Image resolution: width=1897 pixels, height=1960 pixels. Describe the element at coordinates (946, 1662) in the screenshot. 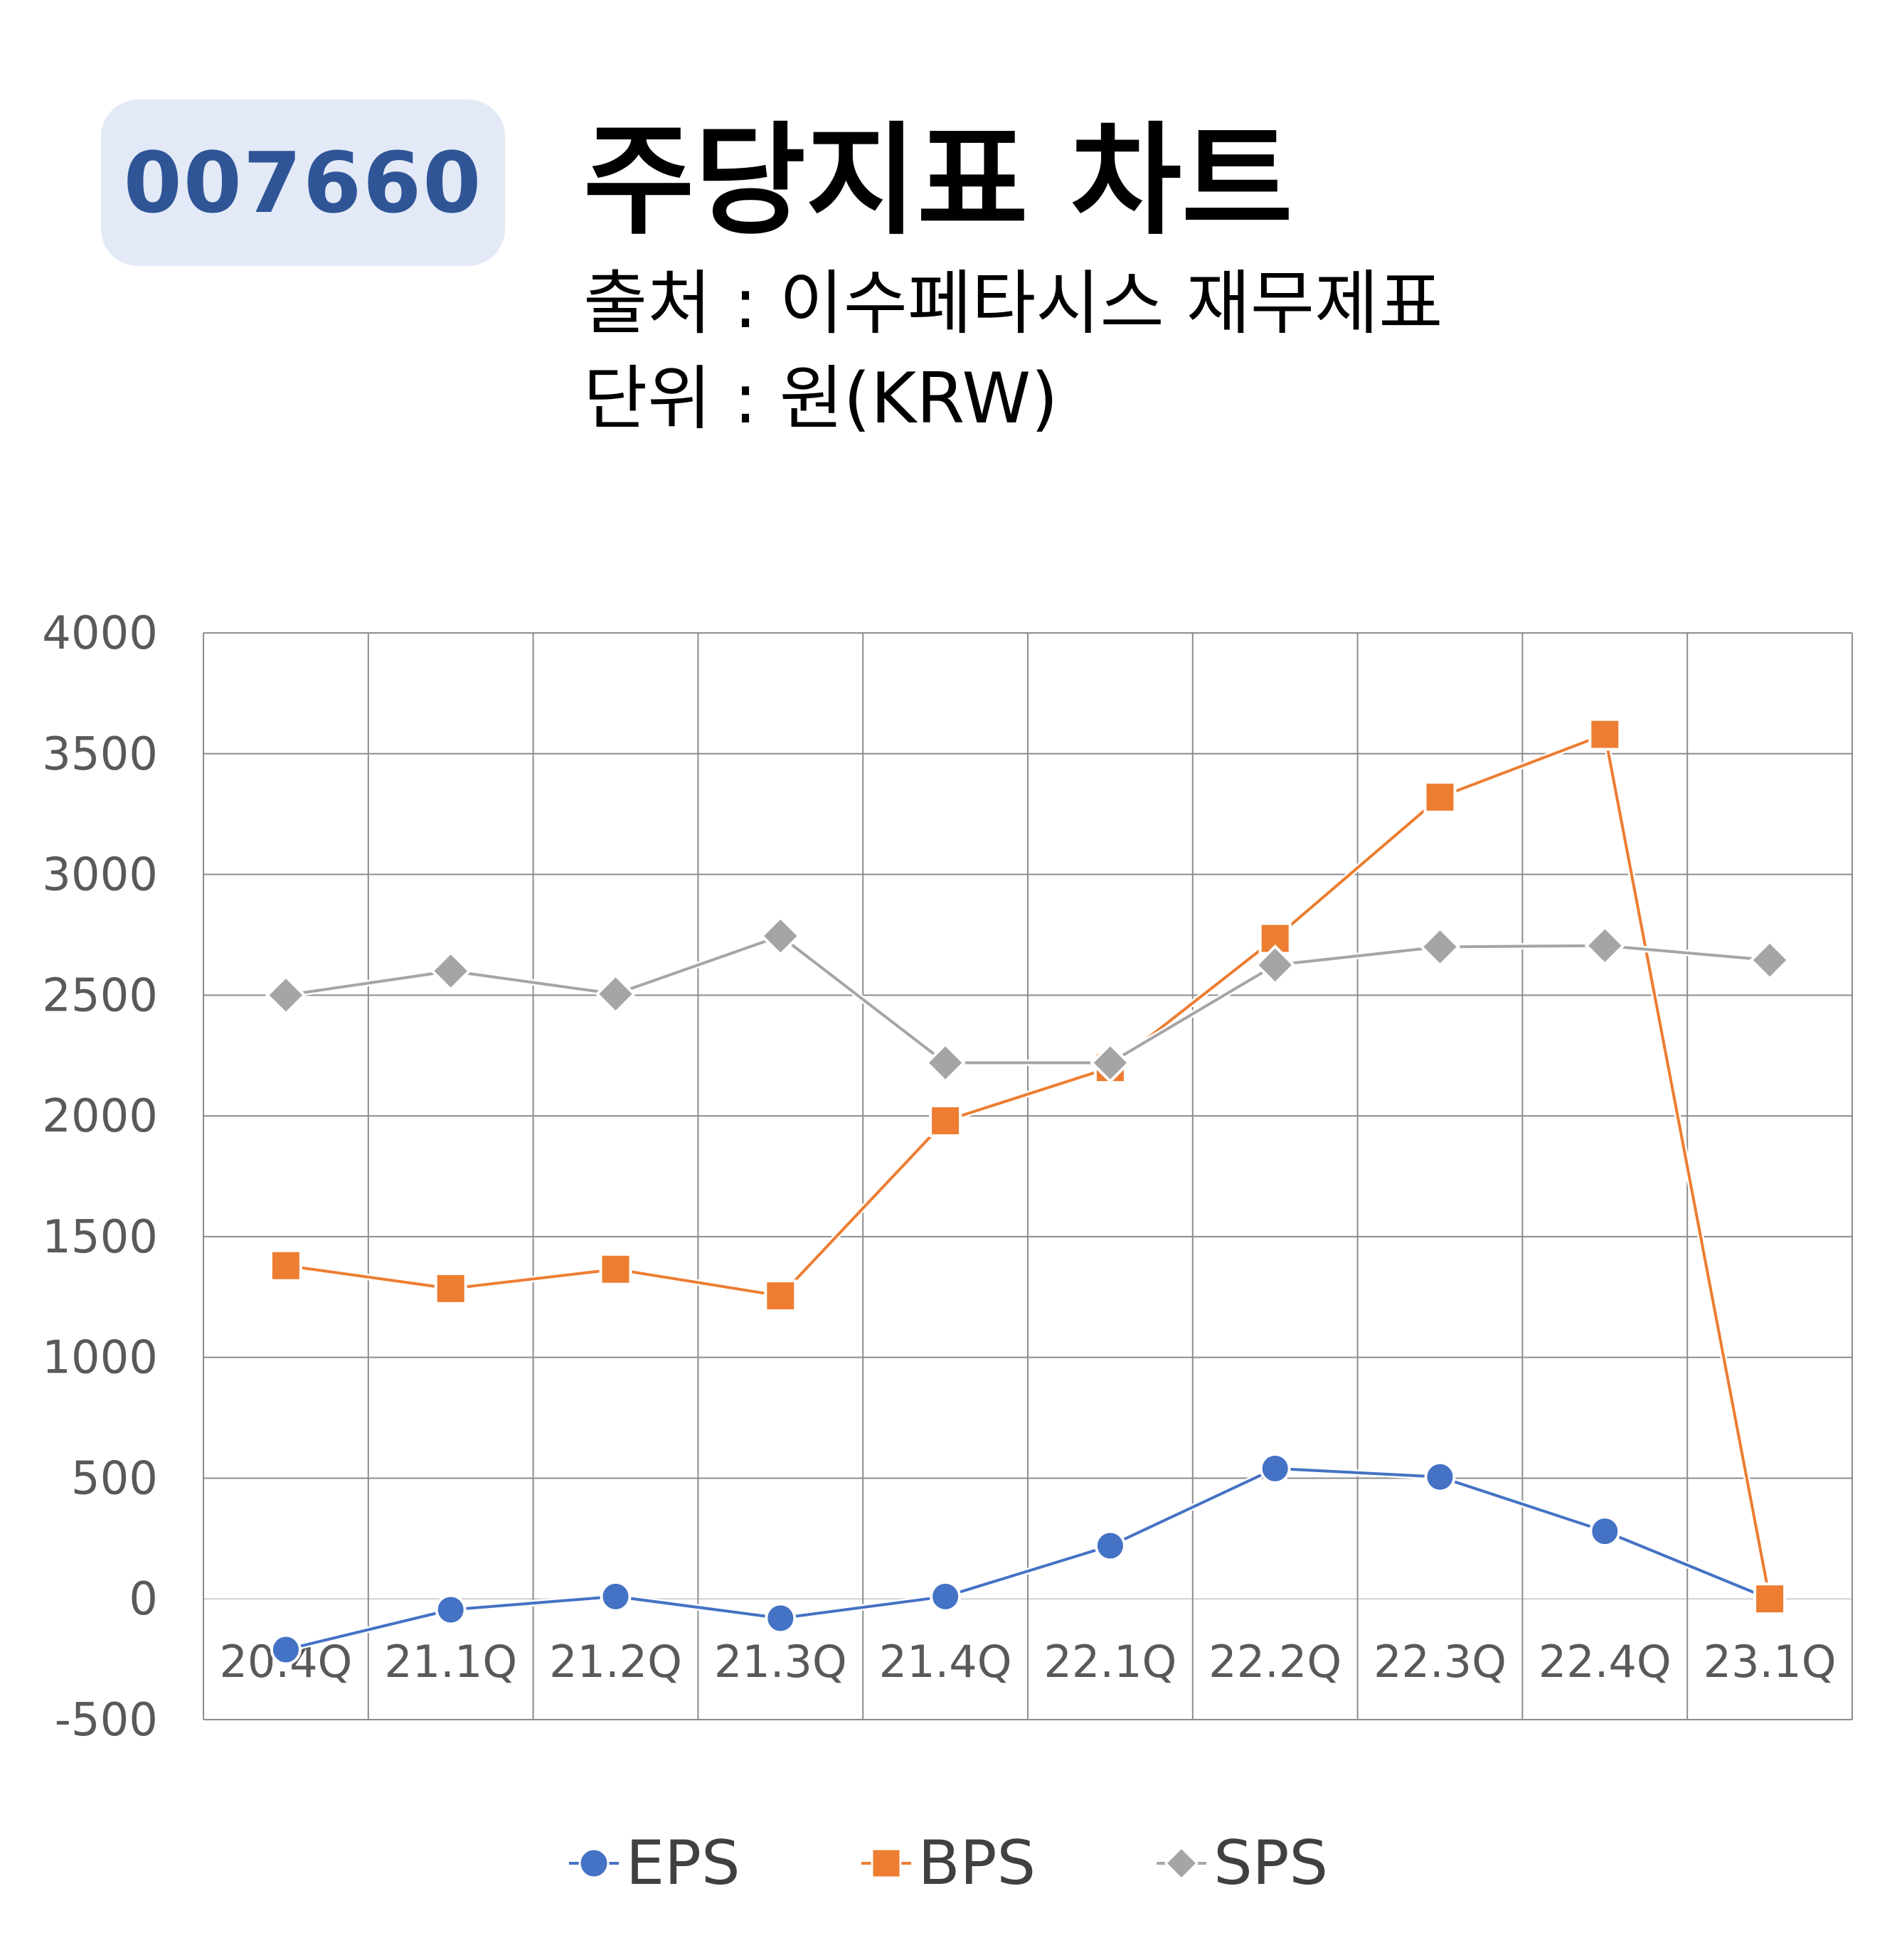

I see `x-tick-label: 21.4Q` at that location.